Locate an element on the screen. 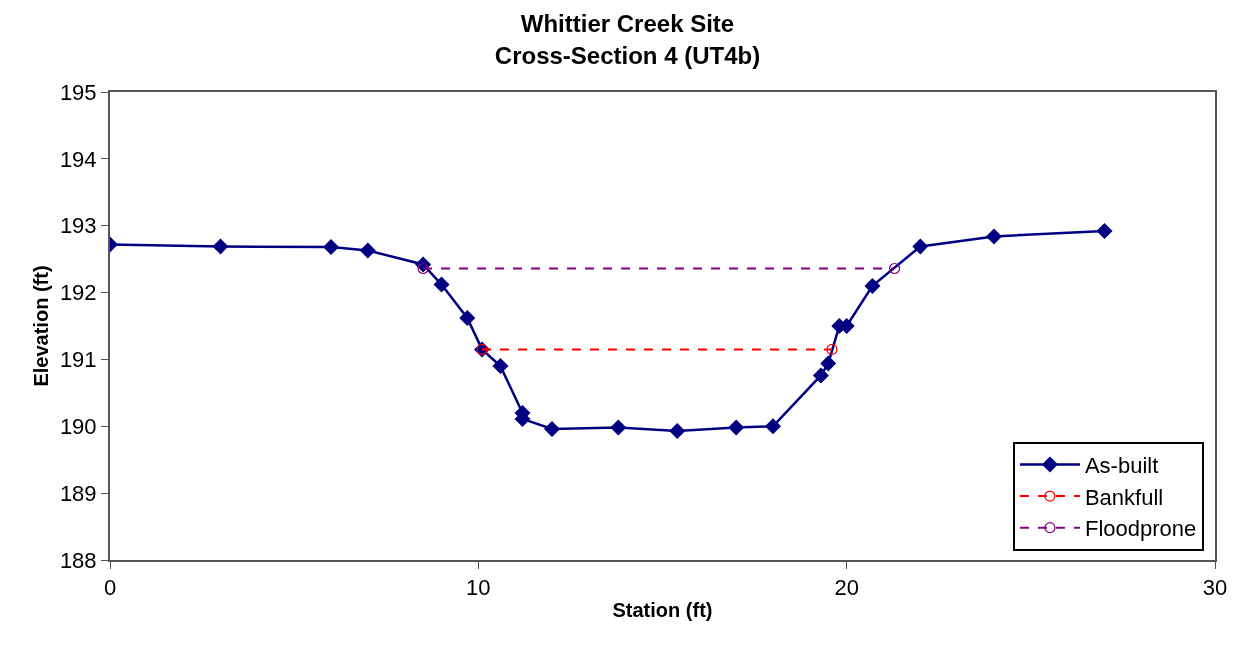  x-axis-title: Station (ft) is located at coordinates (662, 610).